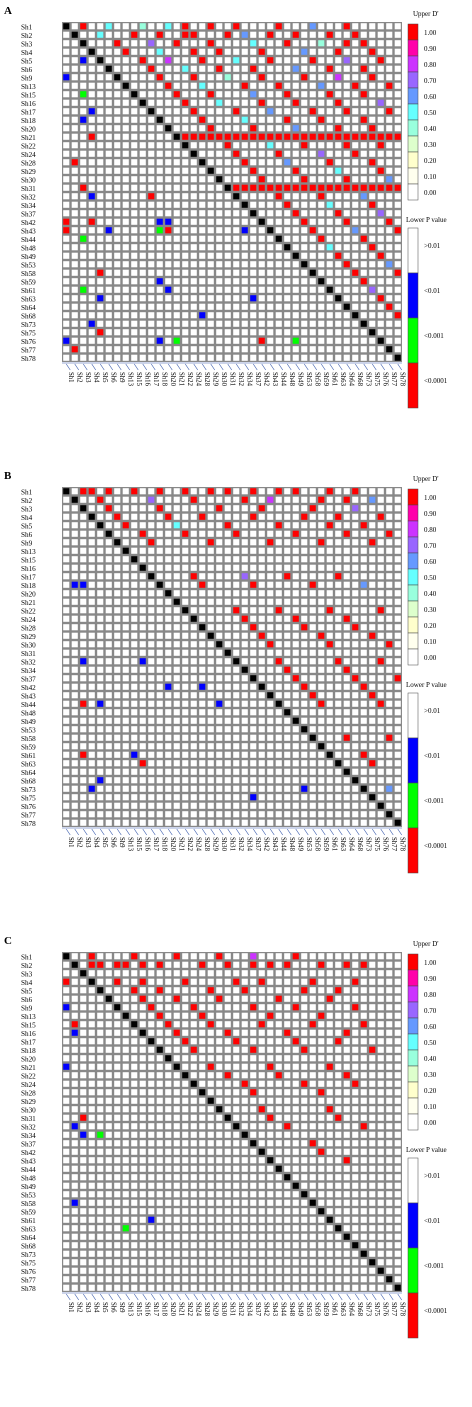 This screenshot has width=472, height=1407. What do you see at coordinates (28, 223) in the screenshot?
I see `row-label: Sh42` at bounding box center [28, 223].